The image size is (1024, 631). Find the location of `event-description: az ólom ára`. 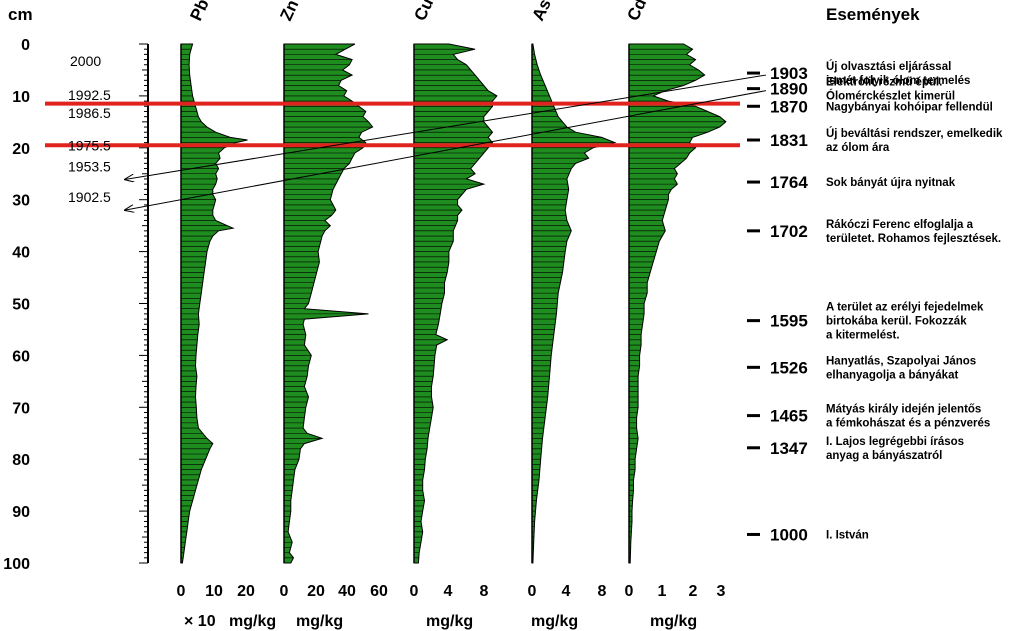

event-description: az ólom ára is located at coordinates (858, 148).